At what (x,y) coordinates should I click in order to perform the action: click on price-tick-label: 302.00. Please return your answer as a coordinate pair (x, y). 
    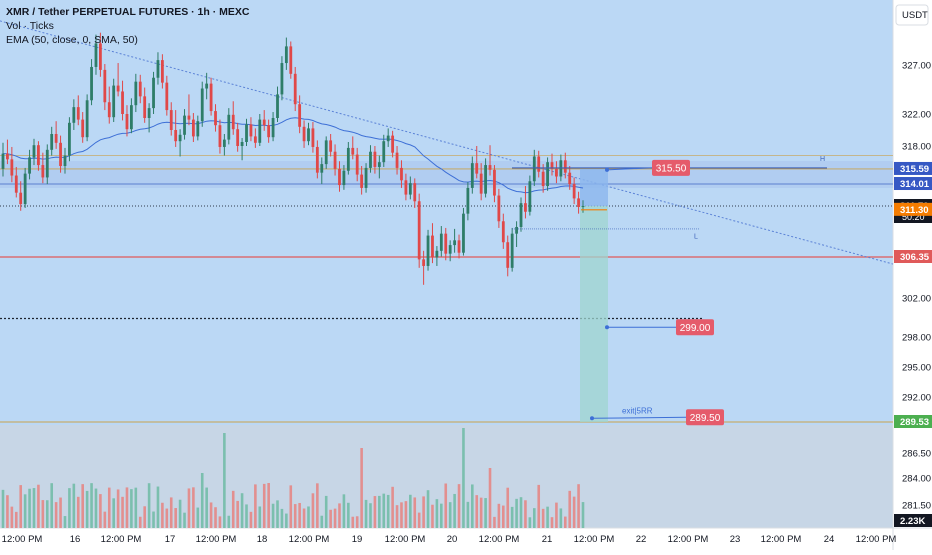
    Looking at the image, I should click on (916, 299).